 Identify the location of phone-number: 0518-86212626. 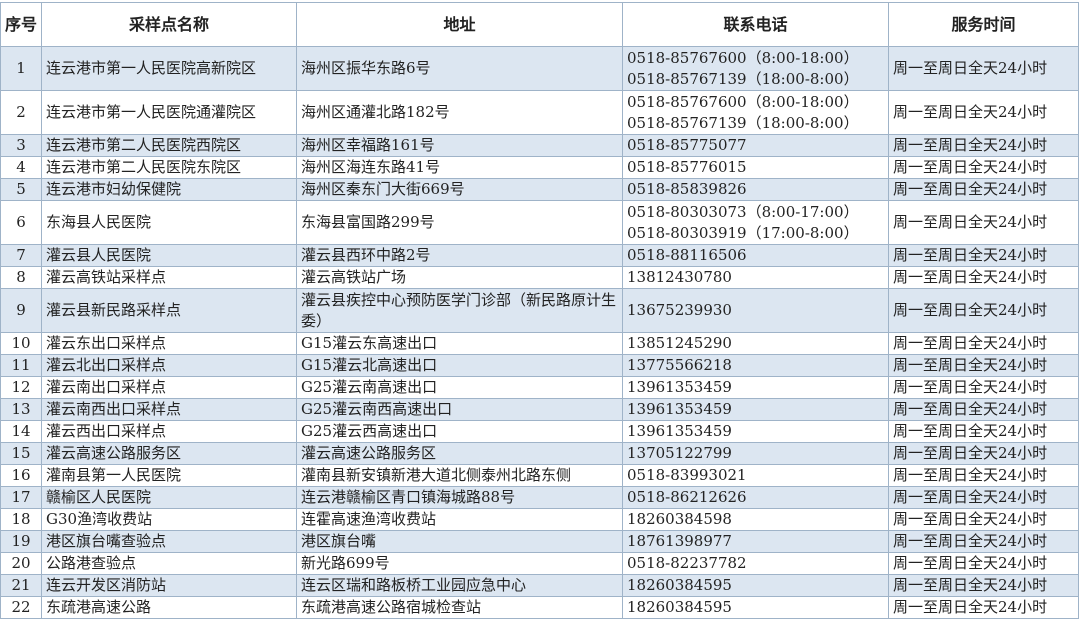
(687, 497).